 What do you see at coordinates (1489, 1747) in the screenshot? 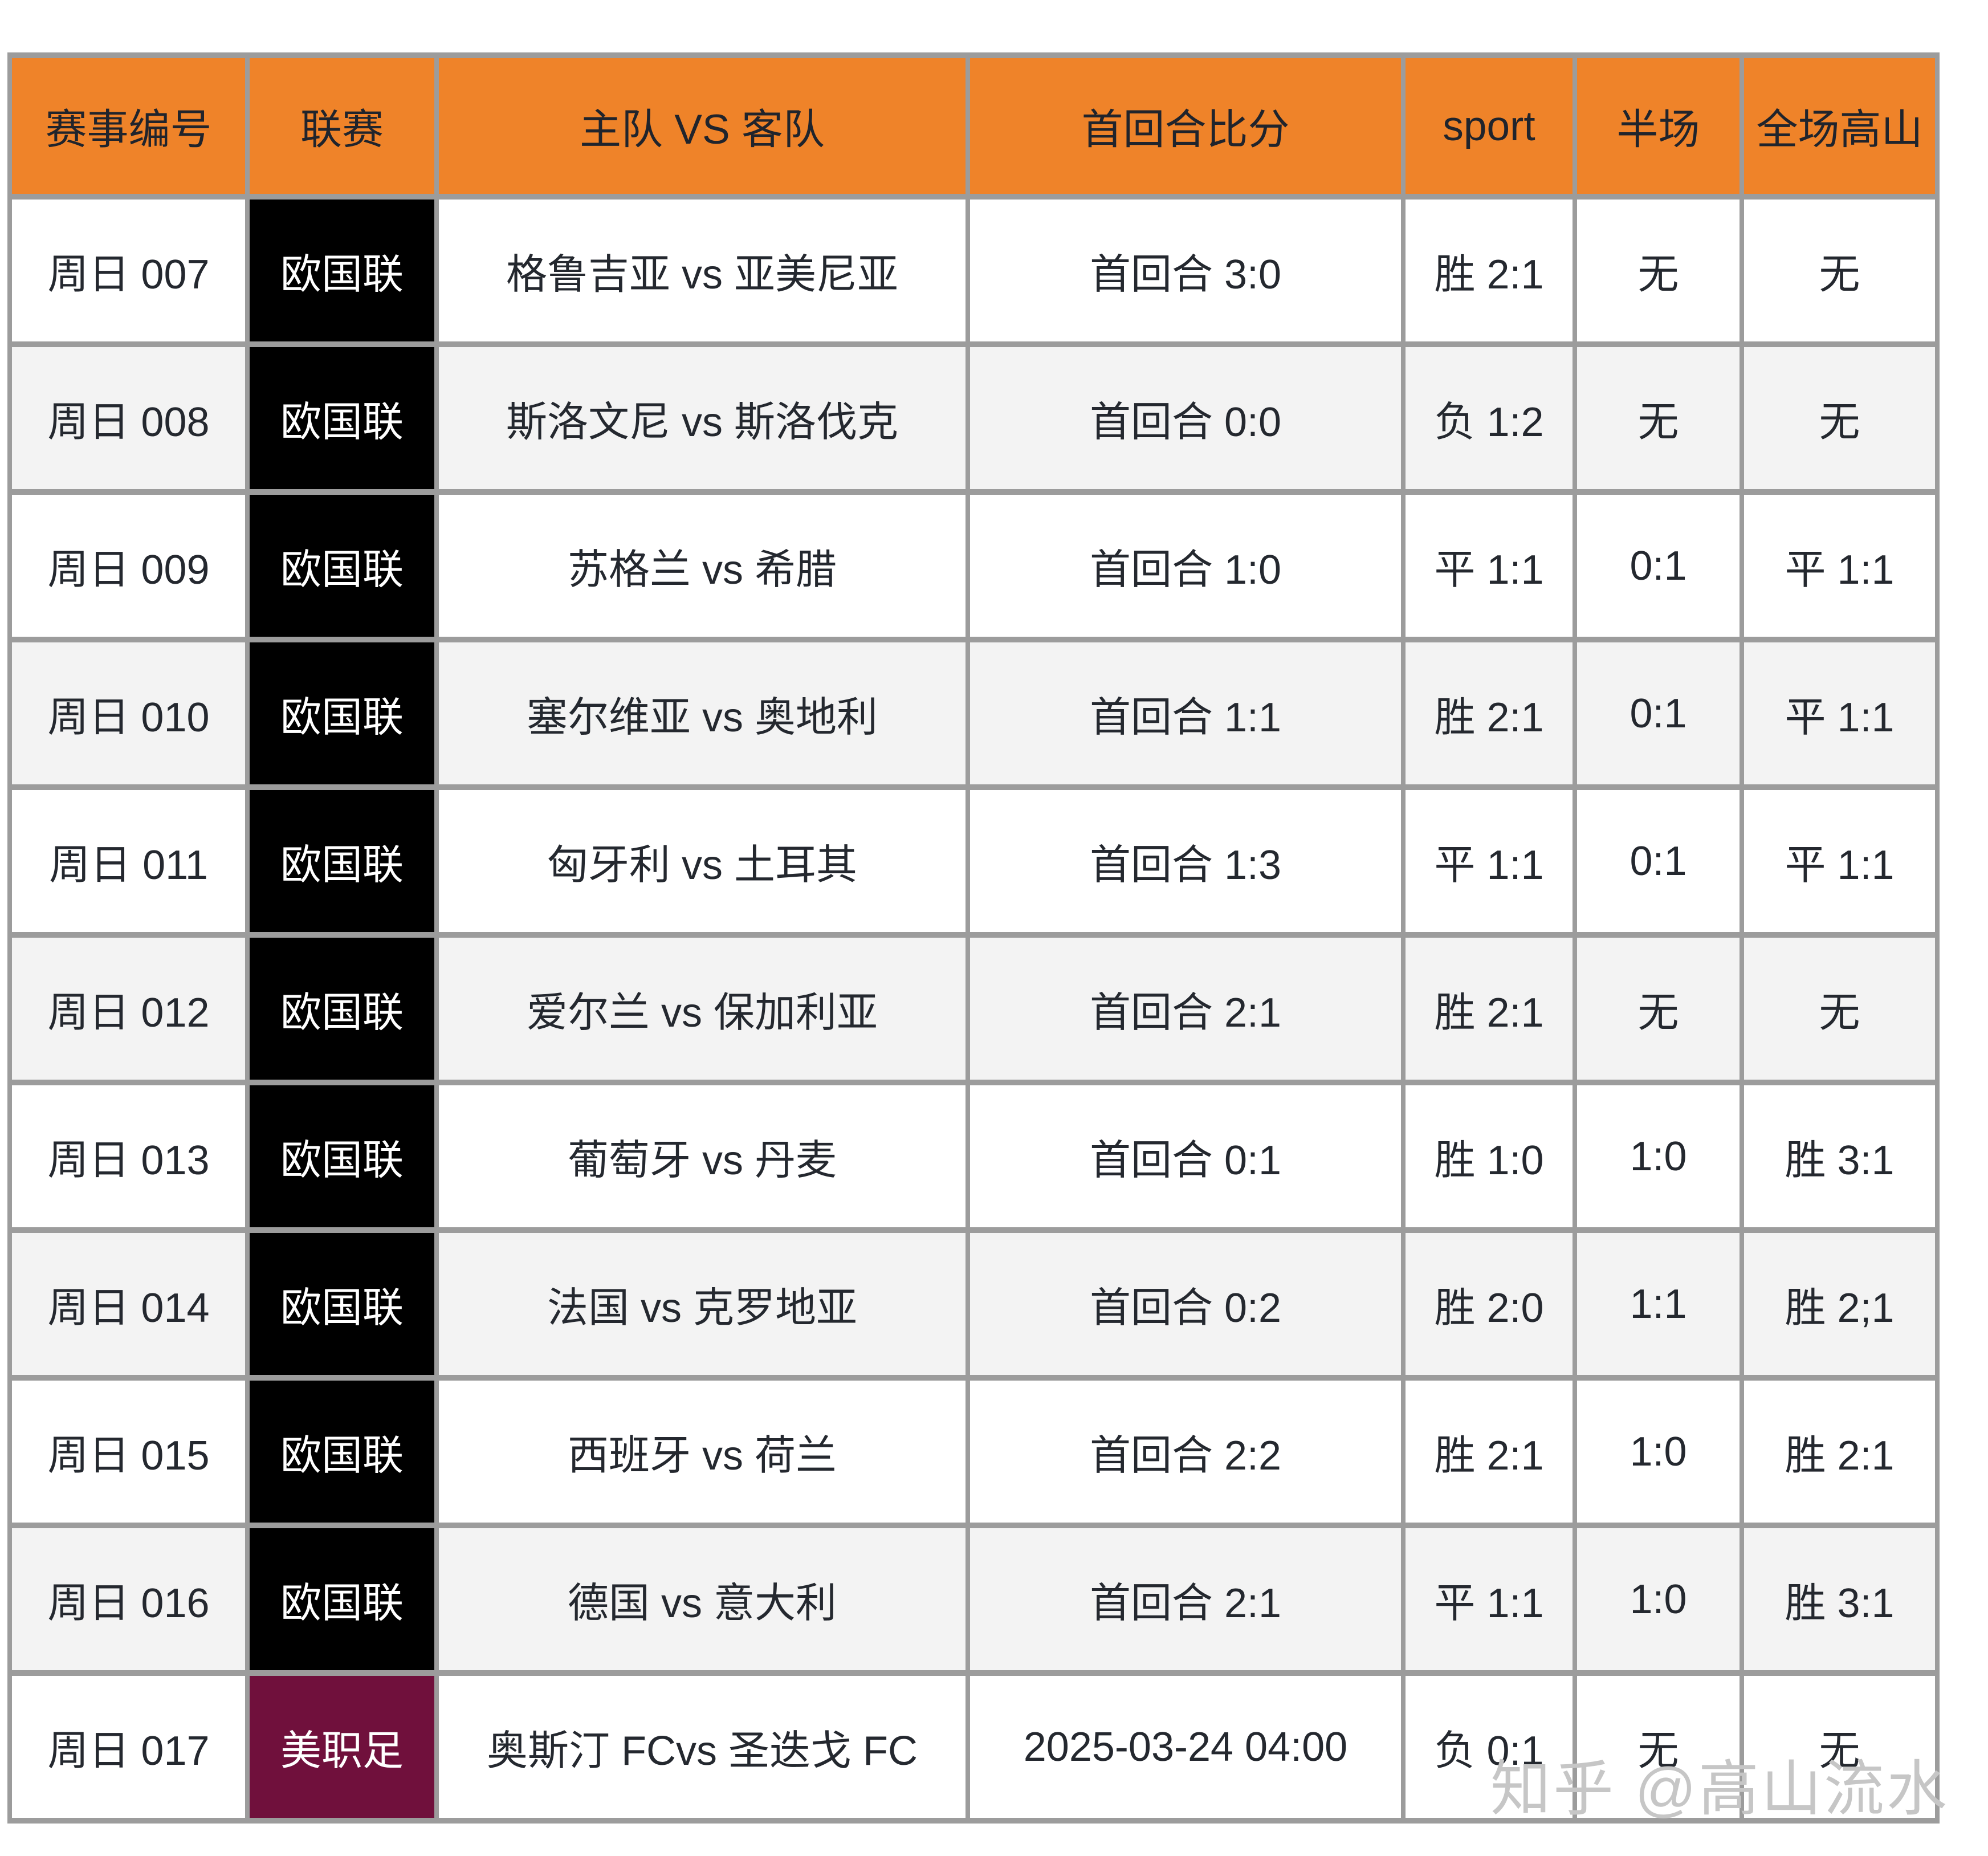
I see `cell-sport-result: 负 0:1` at bounding box center [1489, 1747].